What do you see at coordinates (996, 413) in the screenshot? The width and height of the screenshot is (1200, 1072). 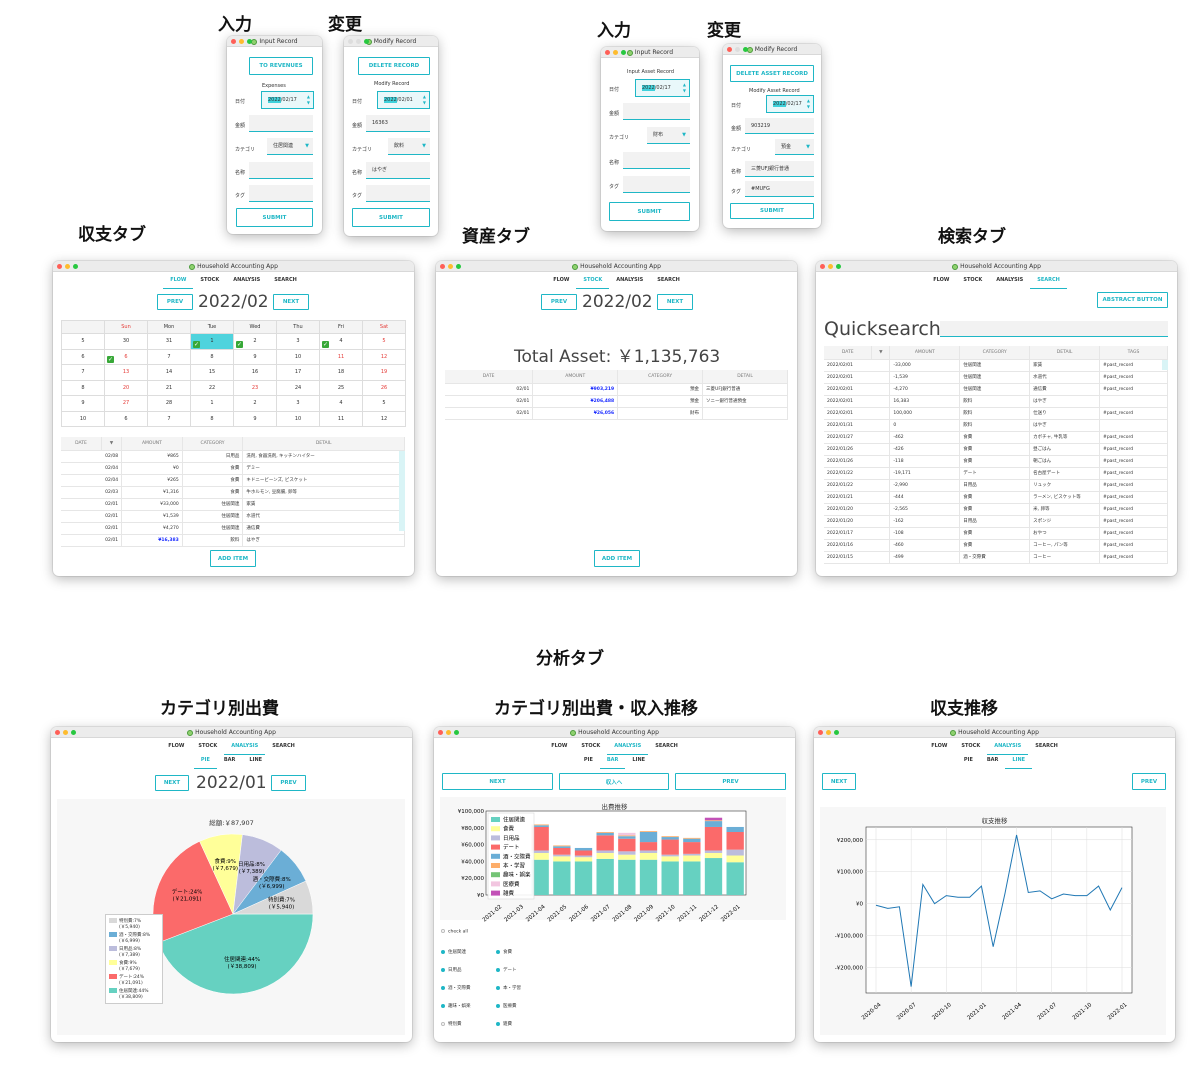 I see `table-row: 2022/02/01 100,000 飲料 仕送り #past_record` at bounding box center [996, 413].